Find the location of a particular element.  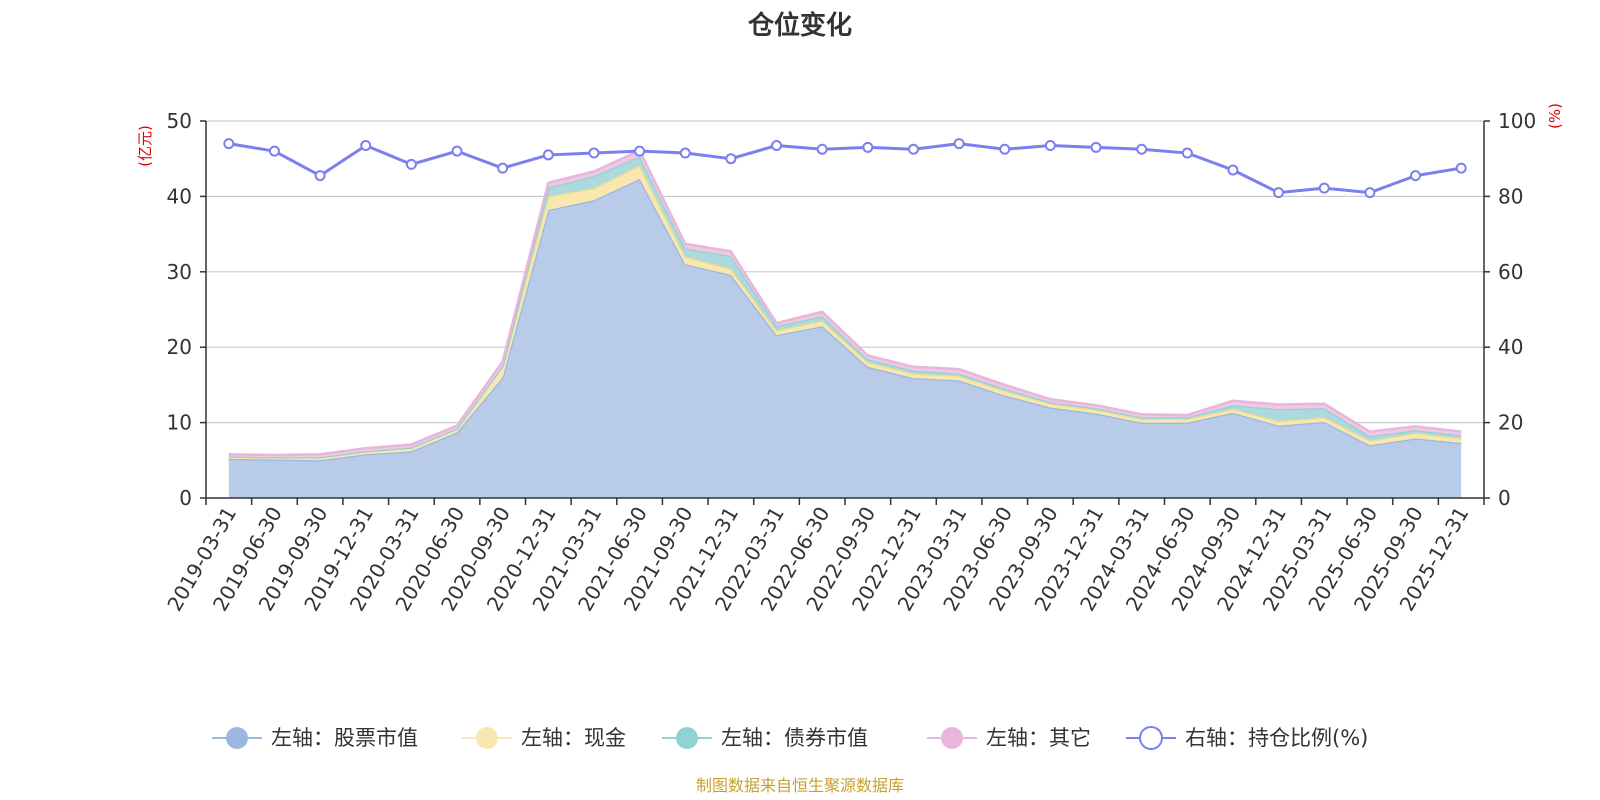

legend-item: 右轴：持仓比例(%) is located at coordinates (1247, 738).